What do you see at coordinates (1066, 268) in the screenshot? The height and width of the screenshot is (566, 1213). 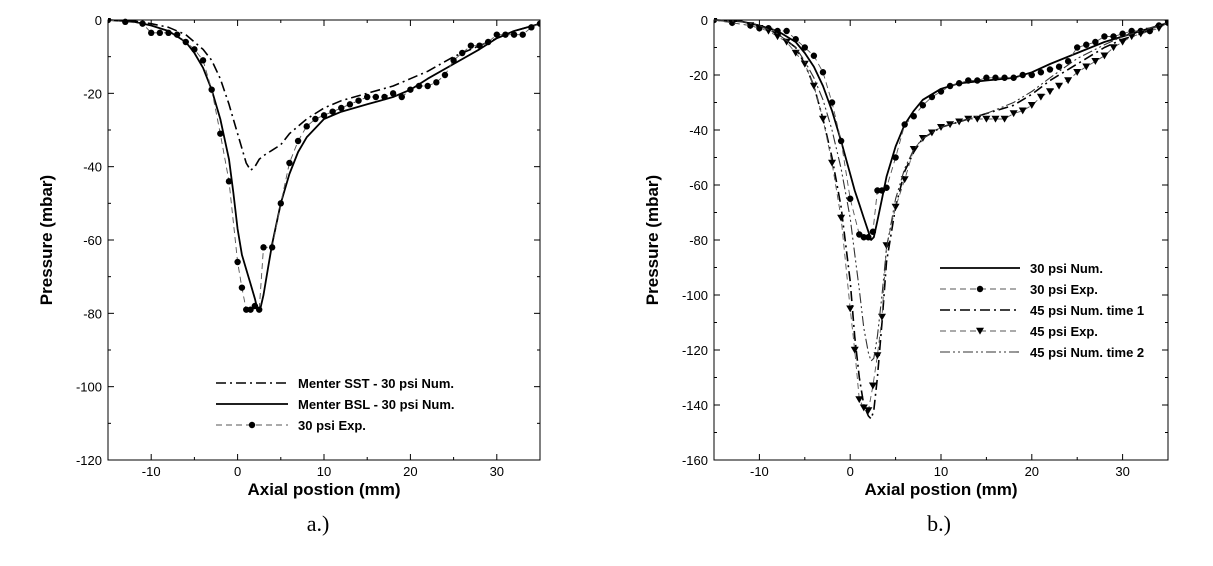 I see `legend-label: 30 psi Num.` at bounding box center [1066, 268].